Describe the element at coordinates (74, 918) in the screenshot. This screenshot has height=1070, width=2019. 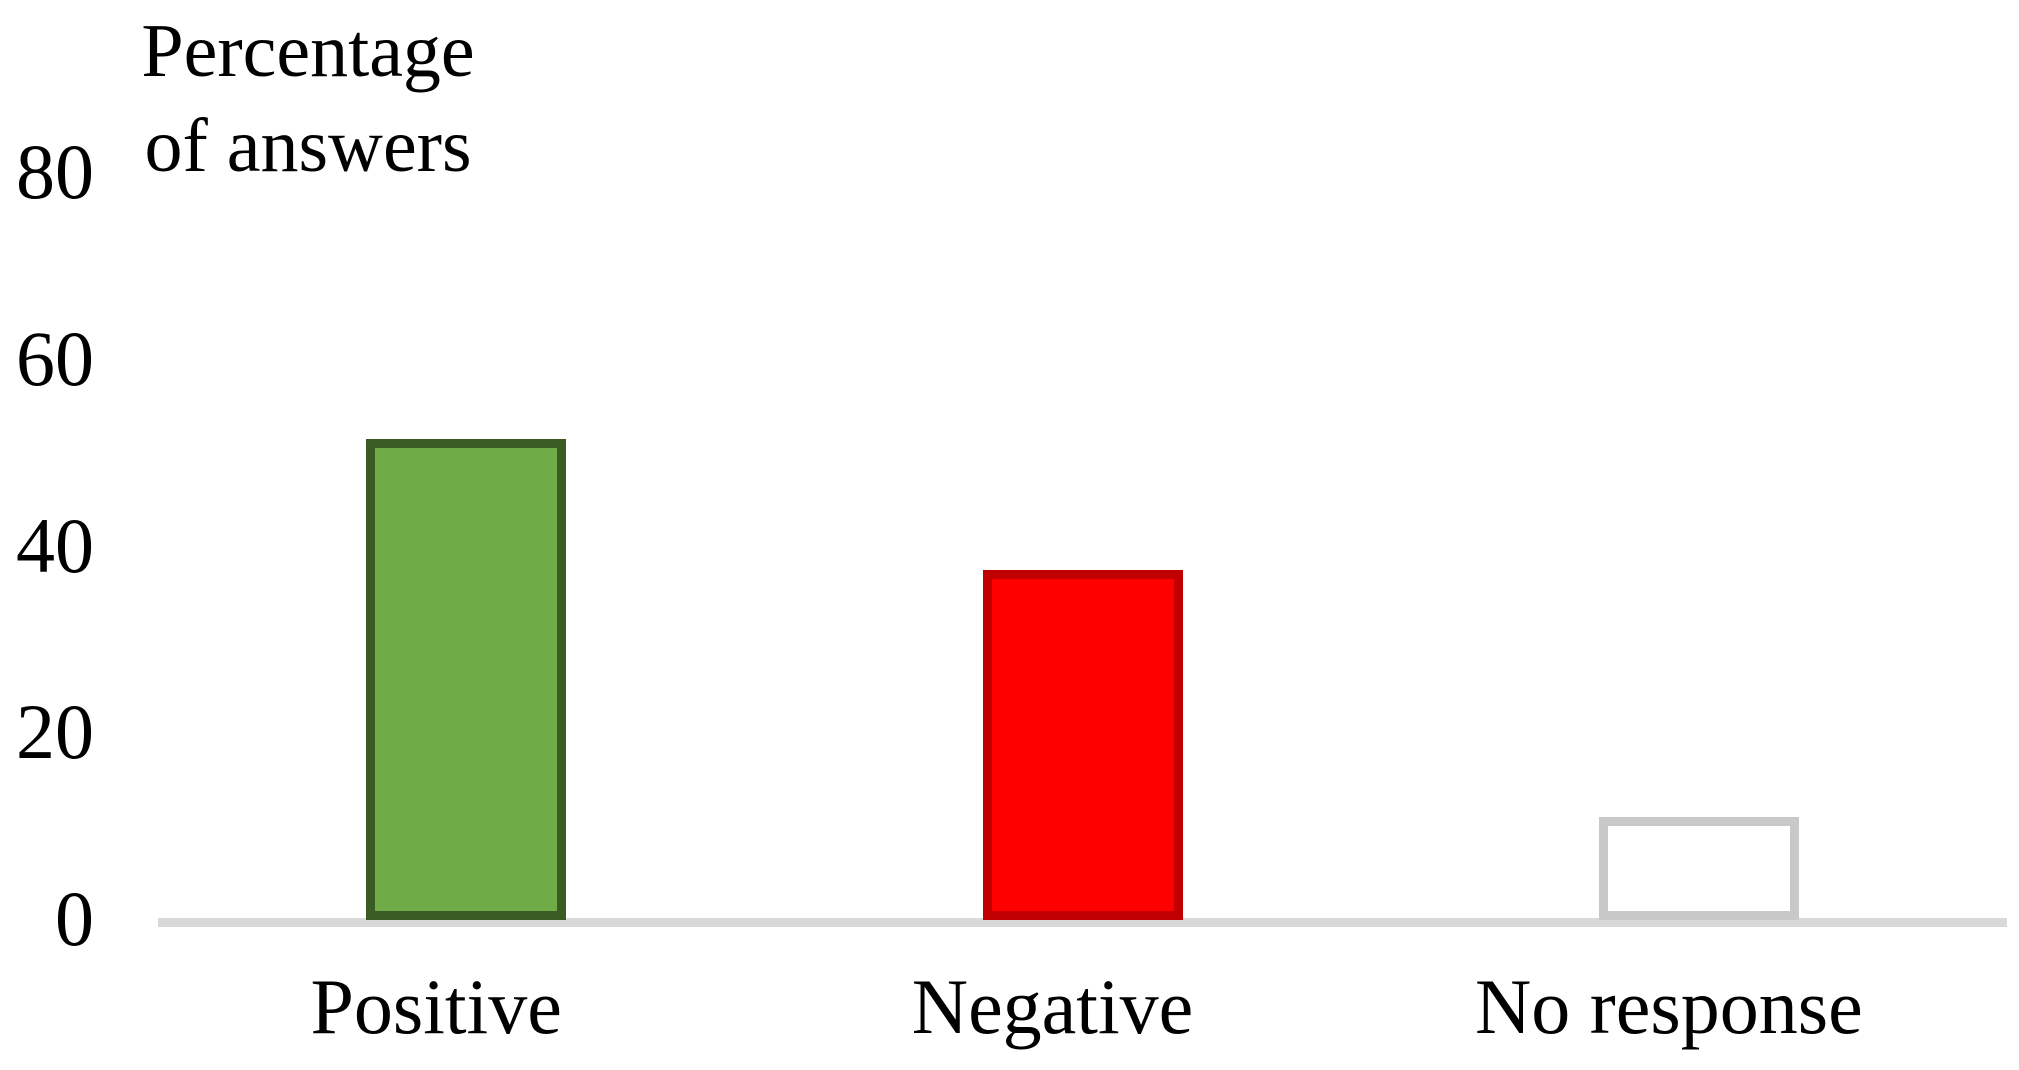
I see `y-tick-label: 0` at that location.